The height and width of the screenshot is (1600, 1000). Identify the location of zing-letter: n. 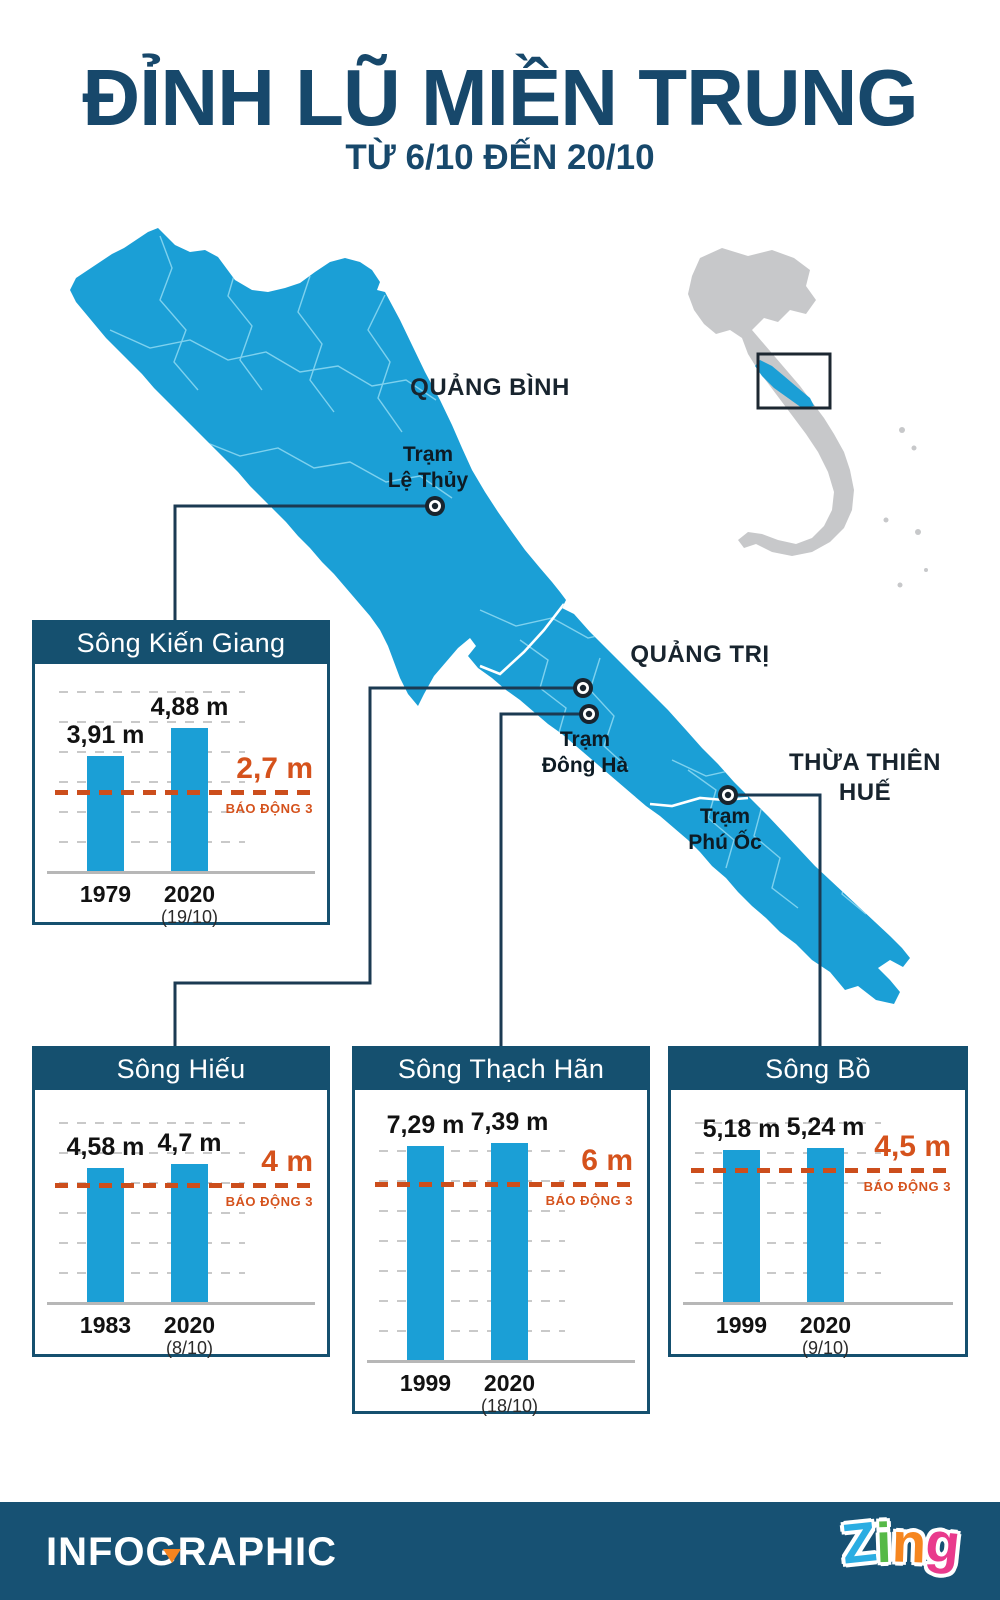
(908, 1542).